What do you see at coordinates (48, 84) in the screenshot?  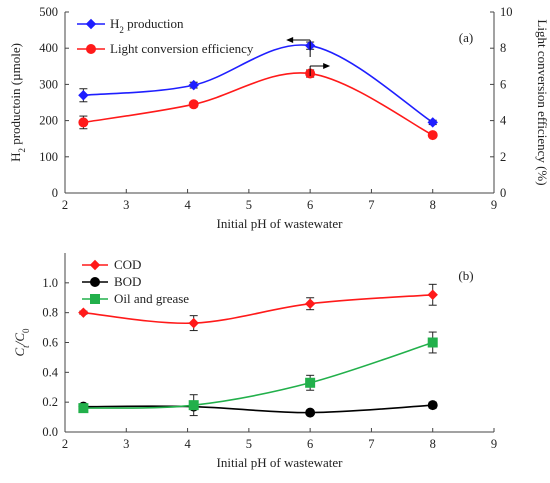 I see `y-tick-label: 300` at bounding box center [48, 84].